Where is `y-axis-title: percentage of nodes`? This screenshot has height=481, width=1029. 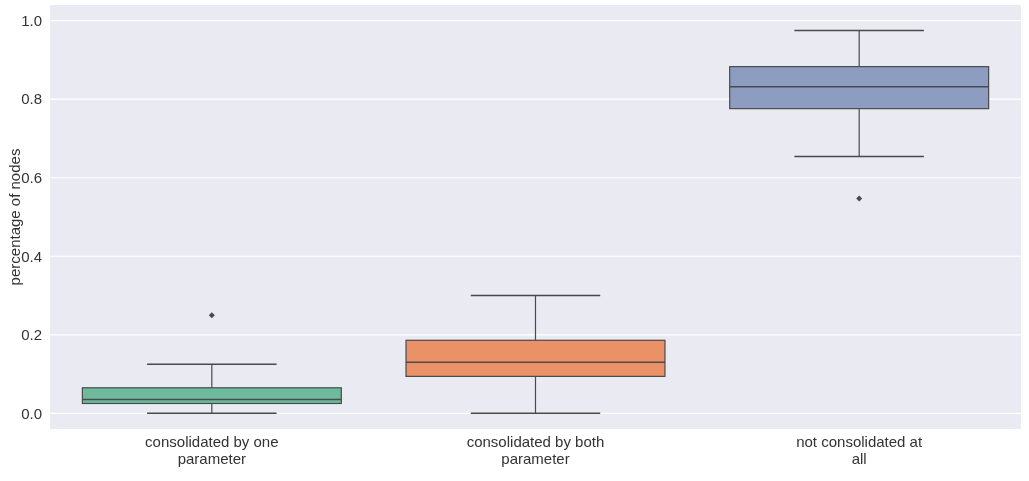 y-axis-title: percentage of nodes is located at coordinates (14, 217).